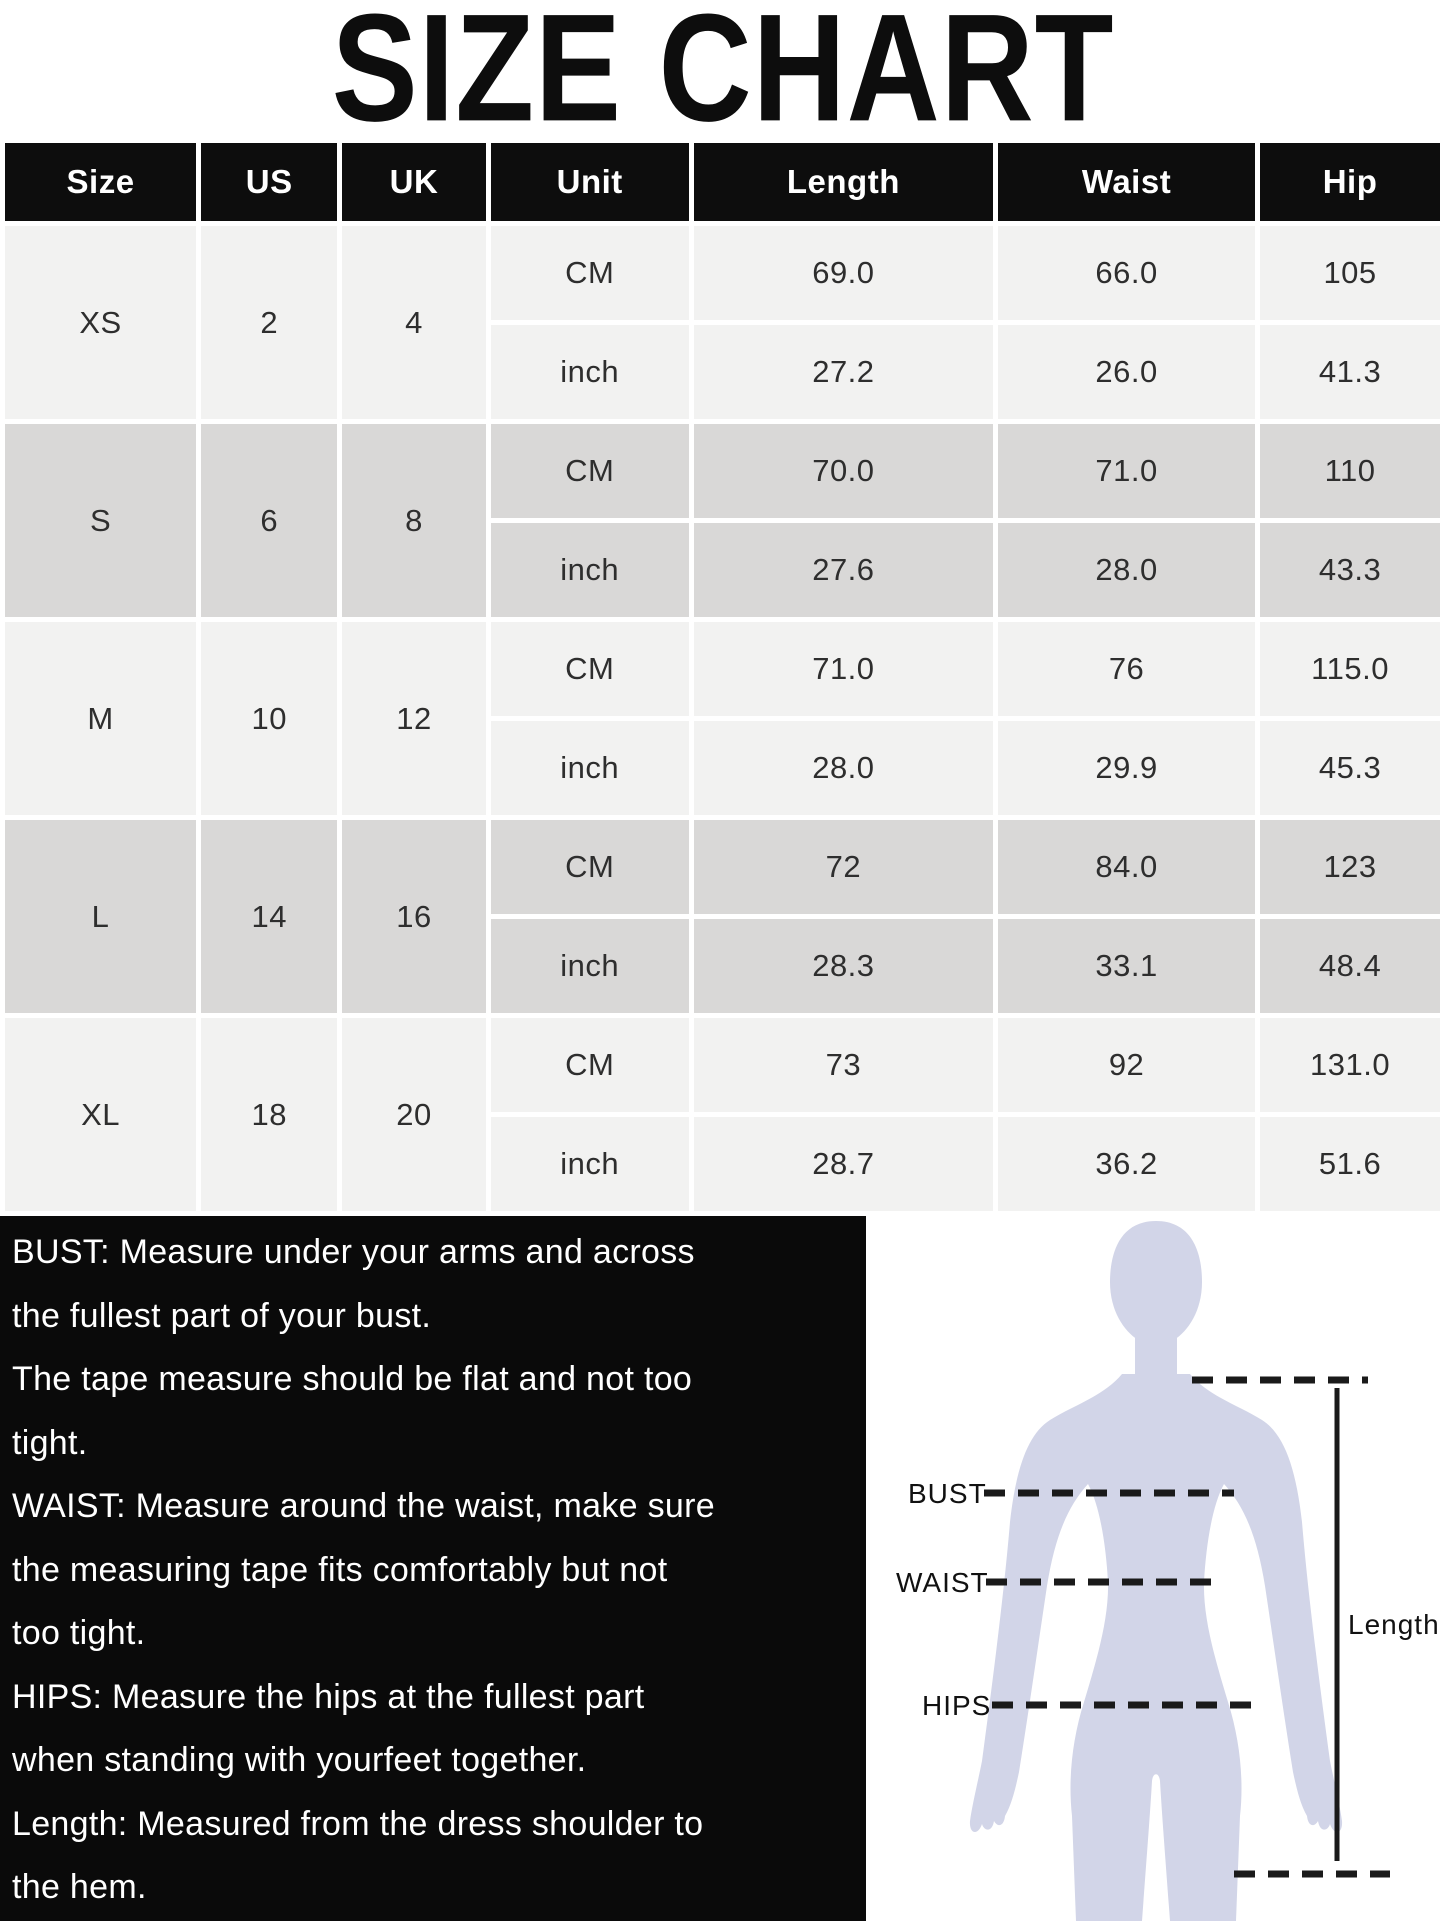  I want to click on table-header-row: Size US UK Unit Length Waist Hip, so click(722, 182).